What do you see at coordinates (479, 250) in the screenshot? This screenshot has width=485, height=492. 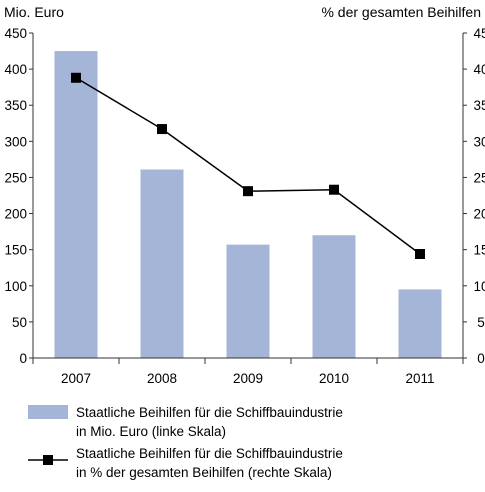 I see `y-right-tick-label: 15` at bounding box center [479, 250].